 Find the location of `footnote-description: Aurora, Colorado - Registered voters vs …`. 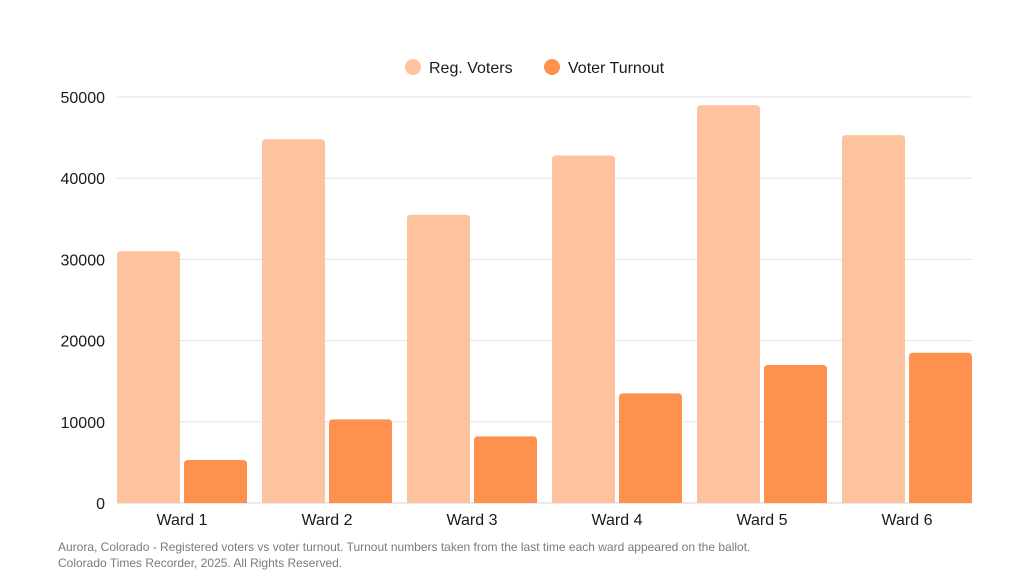

footnote-description: Aurora, Colorado - Registered voters vs … is located at coordinates (404, 547).